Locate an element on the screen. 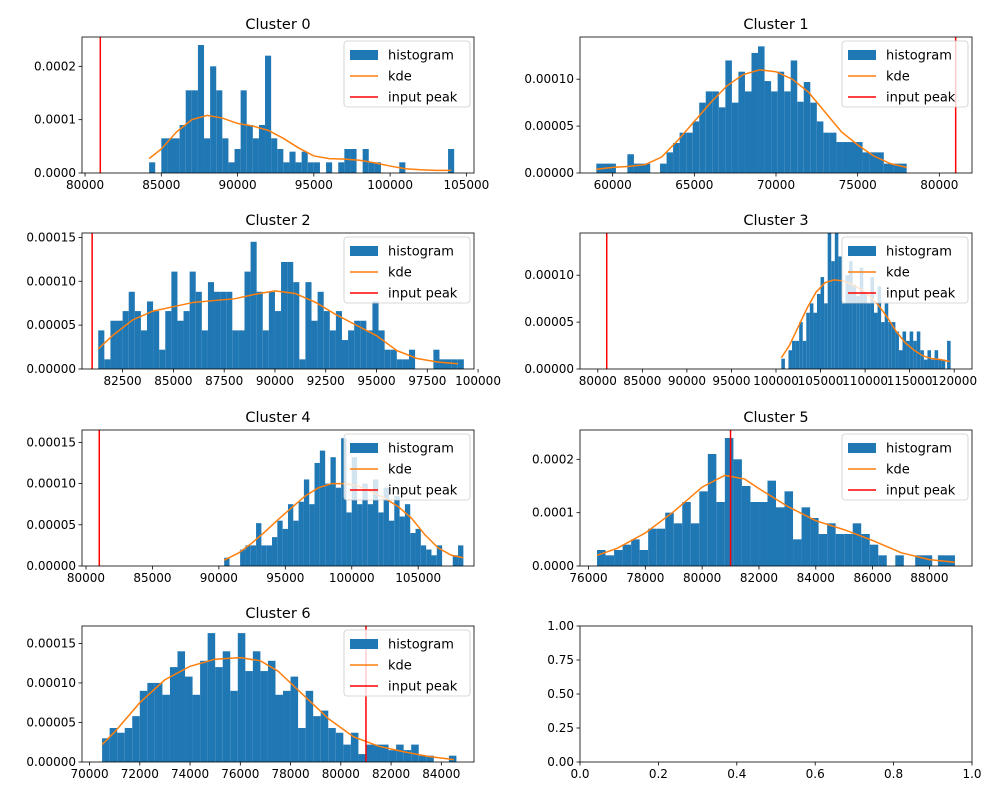  y-tick-label: 0.0002 is located at coordinates (553, 459).